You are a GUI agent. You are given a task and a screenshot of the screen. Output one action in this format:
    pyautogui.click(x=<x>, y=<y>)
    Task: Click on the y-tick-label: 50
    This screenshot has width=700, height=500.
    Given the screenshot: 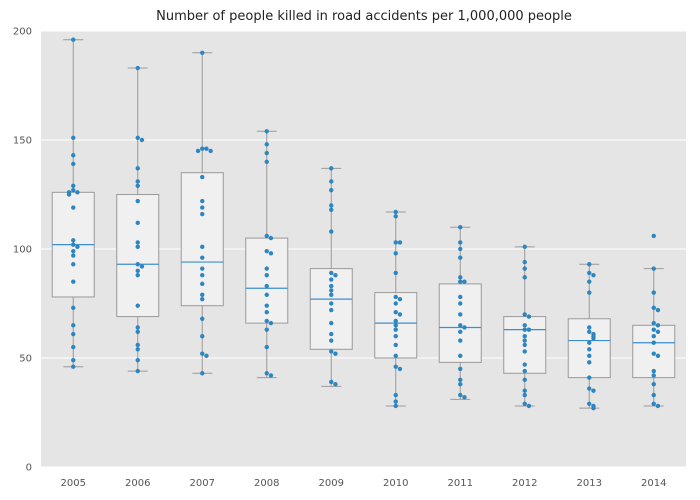 What is the action you would take?
    pyautogui.click(x=25, y=359)
    